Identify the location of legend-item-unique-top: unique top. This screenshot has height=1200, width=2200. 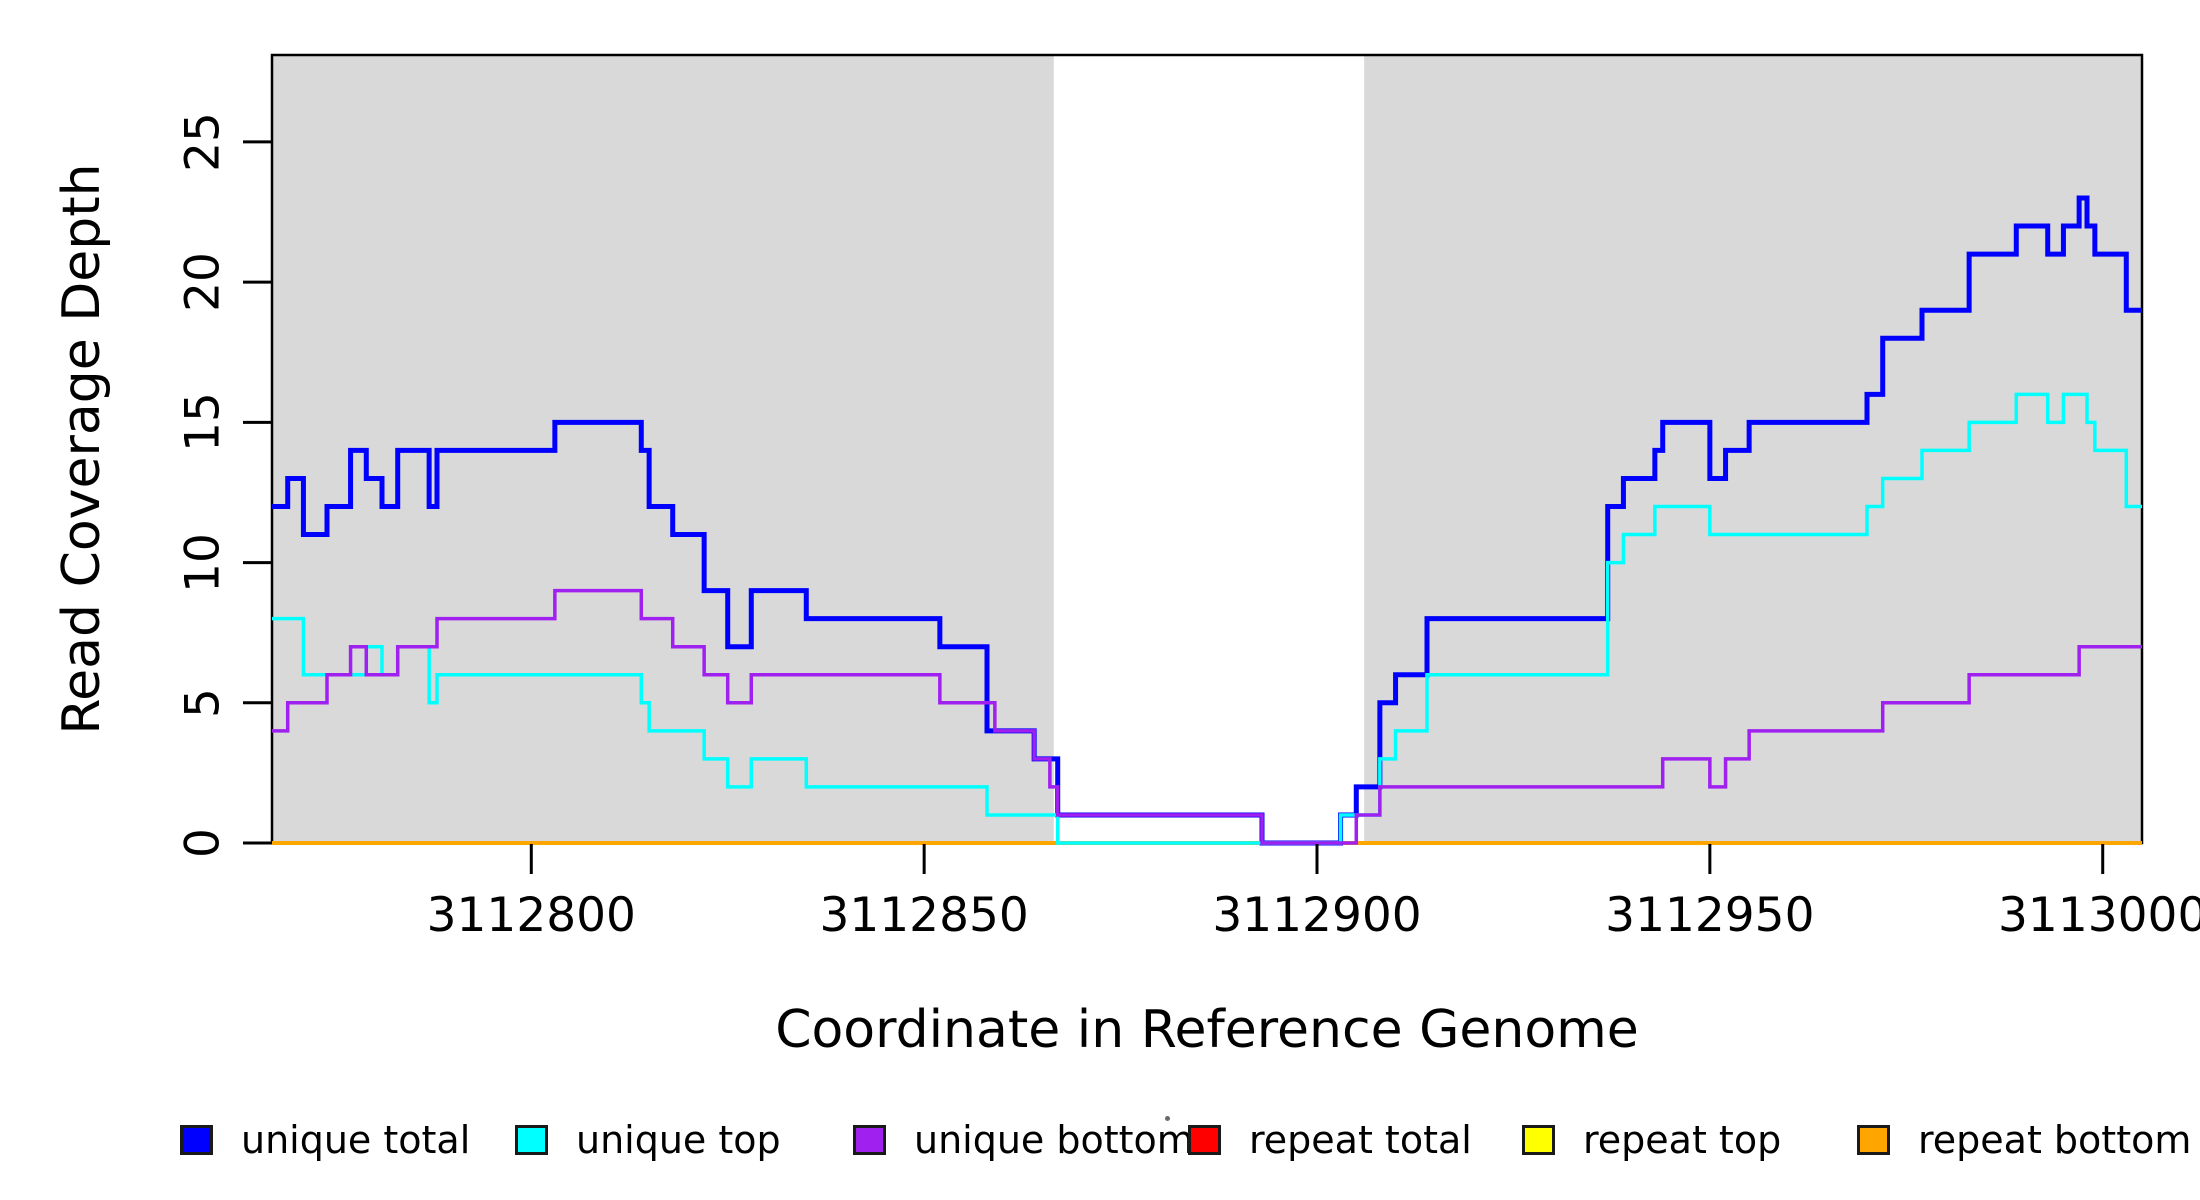
(648, 1140).